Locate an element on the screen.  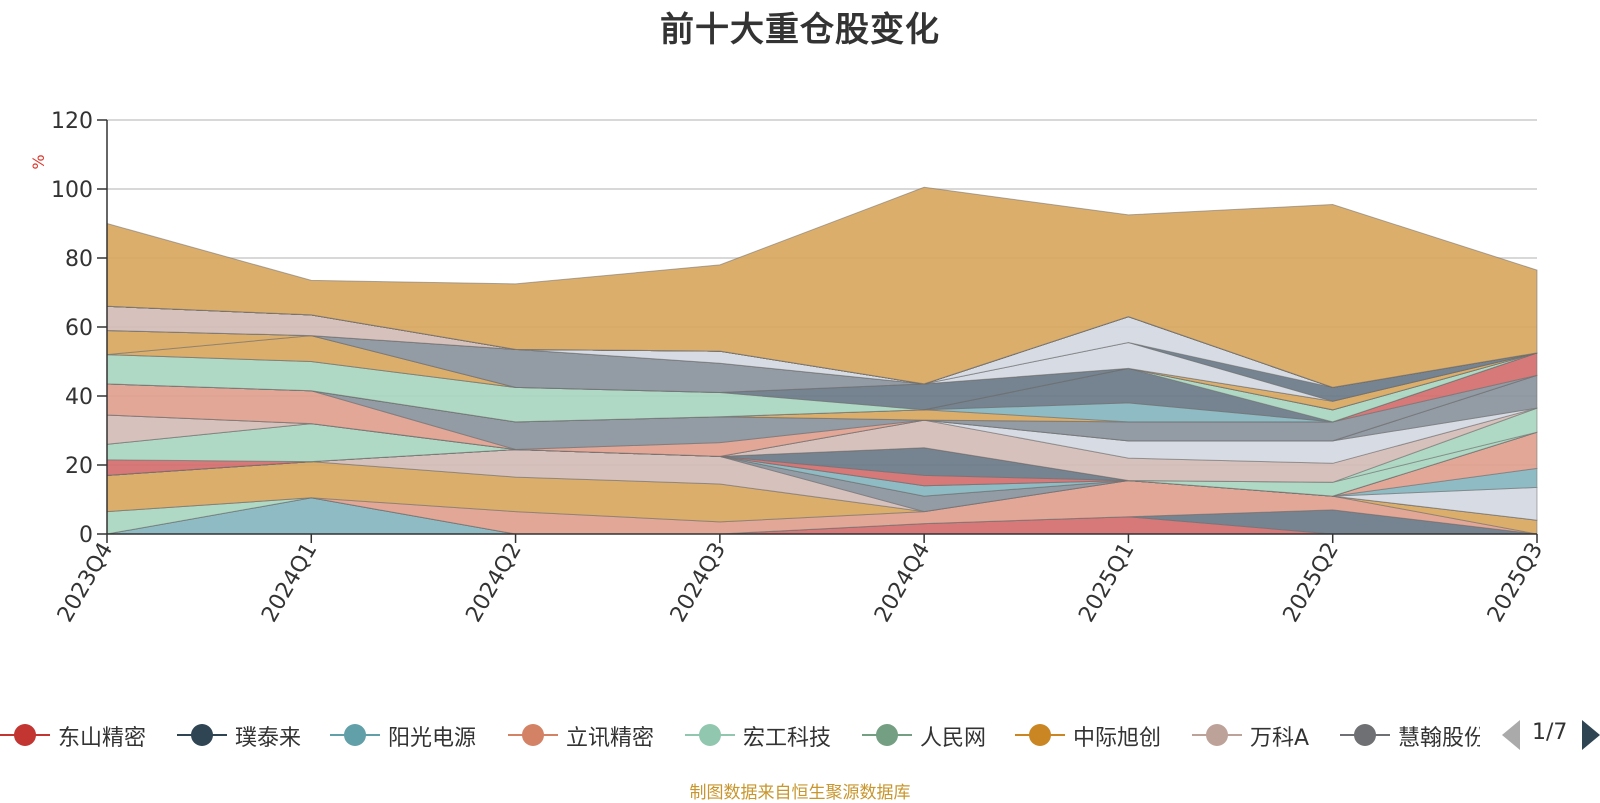
y-tick-label: 80 is located at coordinates (79, 259).